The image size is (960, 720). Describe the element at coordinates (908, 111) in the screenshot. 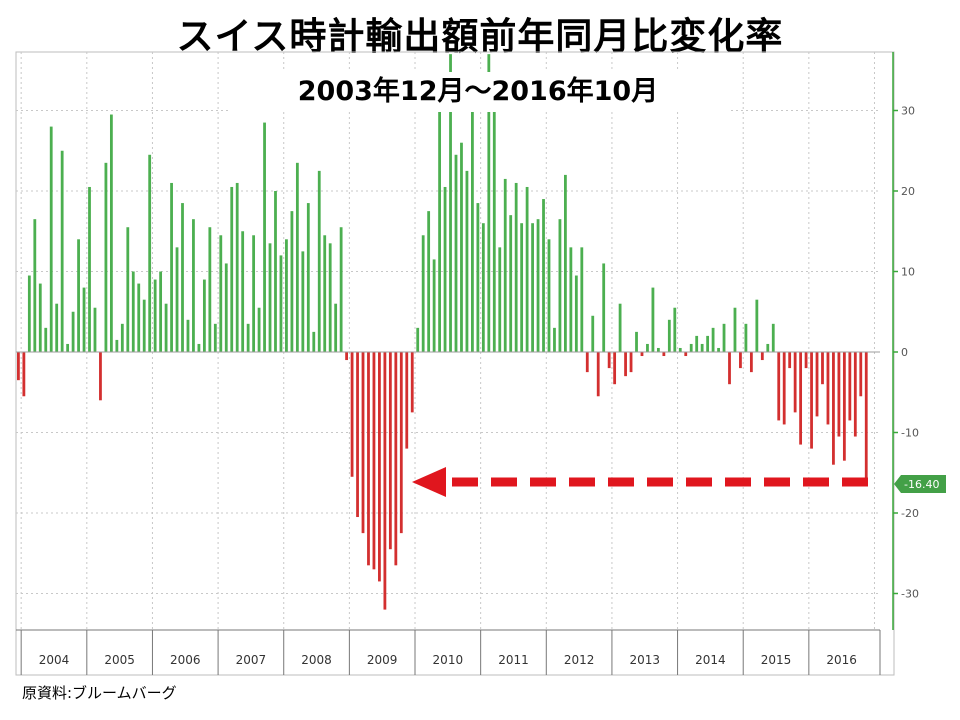

I see `y-tick-label: 30` at that location.